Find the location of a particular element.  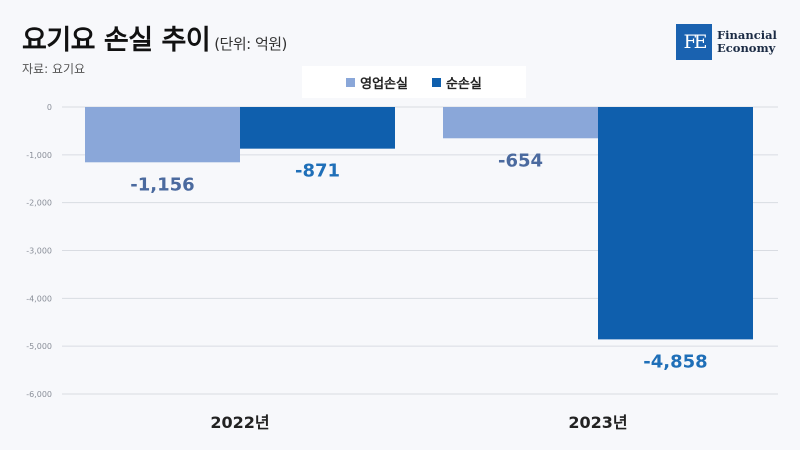

legend-item-net-loss: 순손실 is located at coordinates (456, 82).